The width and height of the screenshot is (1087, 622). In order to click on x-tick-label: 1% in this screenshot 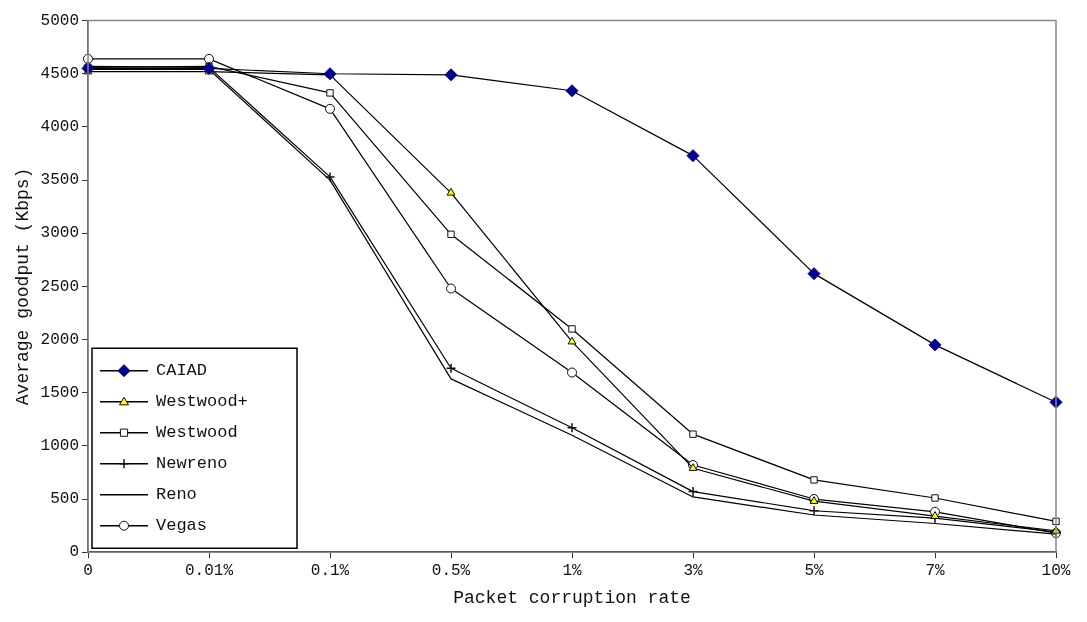, I will do `click(572, 571)`.